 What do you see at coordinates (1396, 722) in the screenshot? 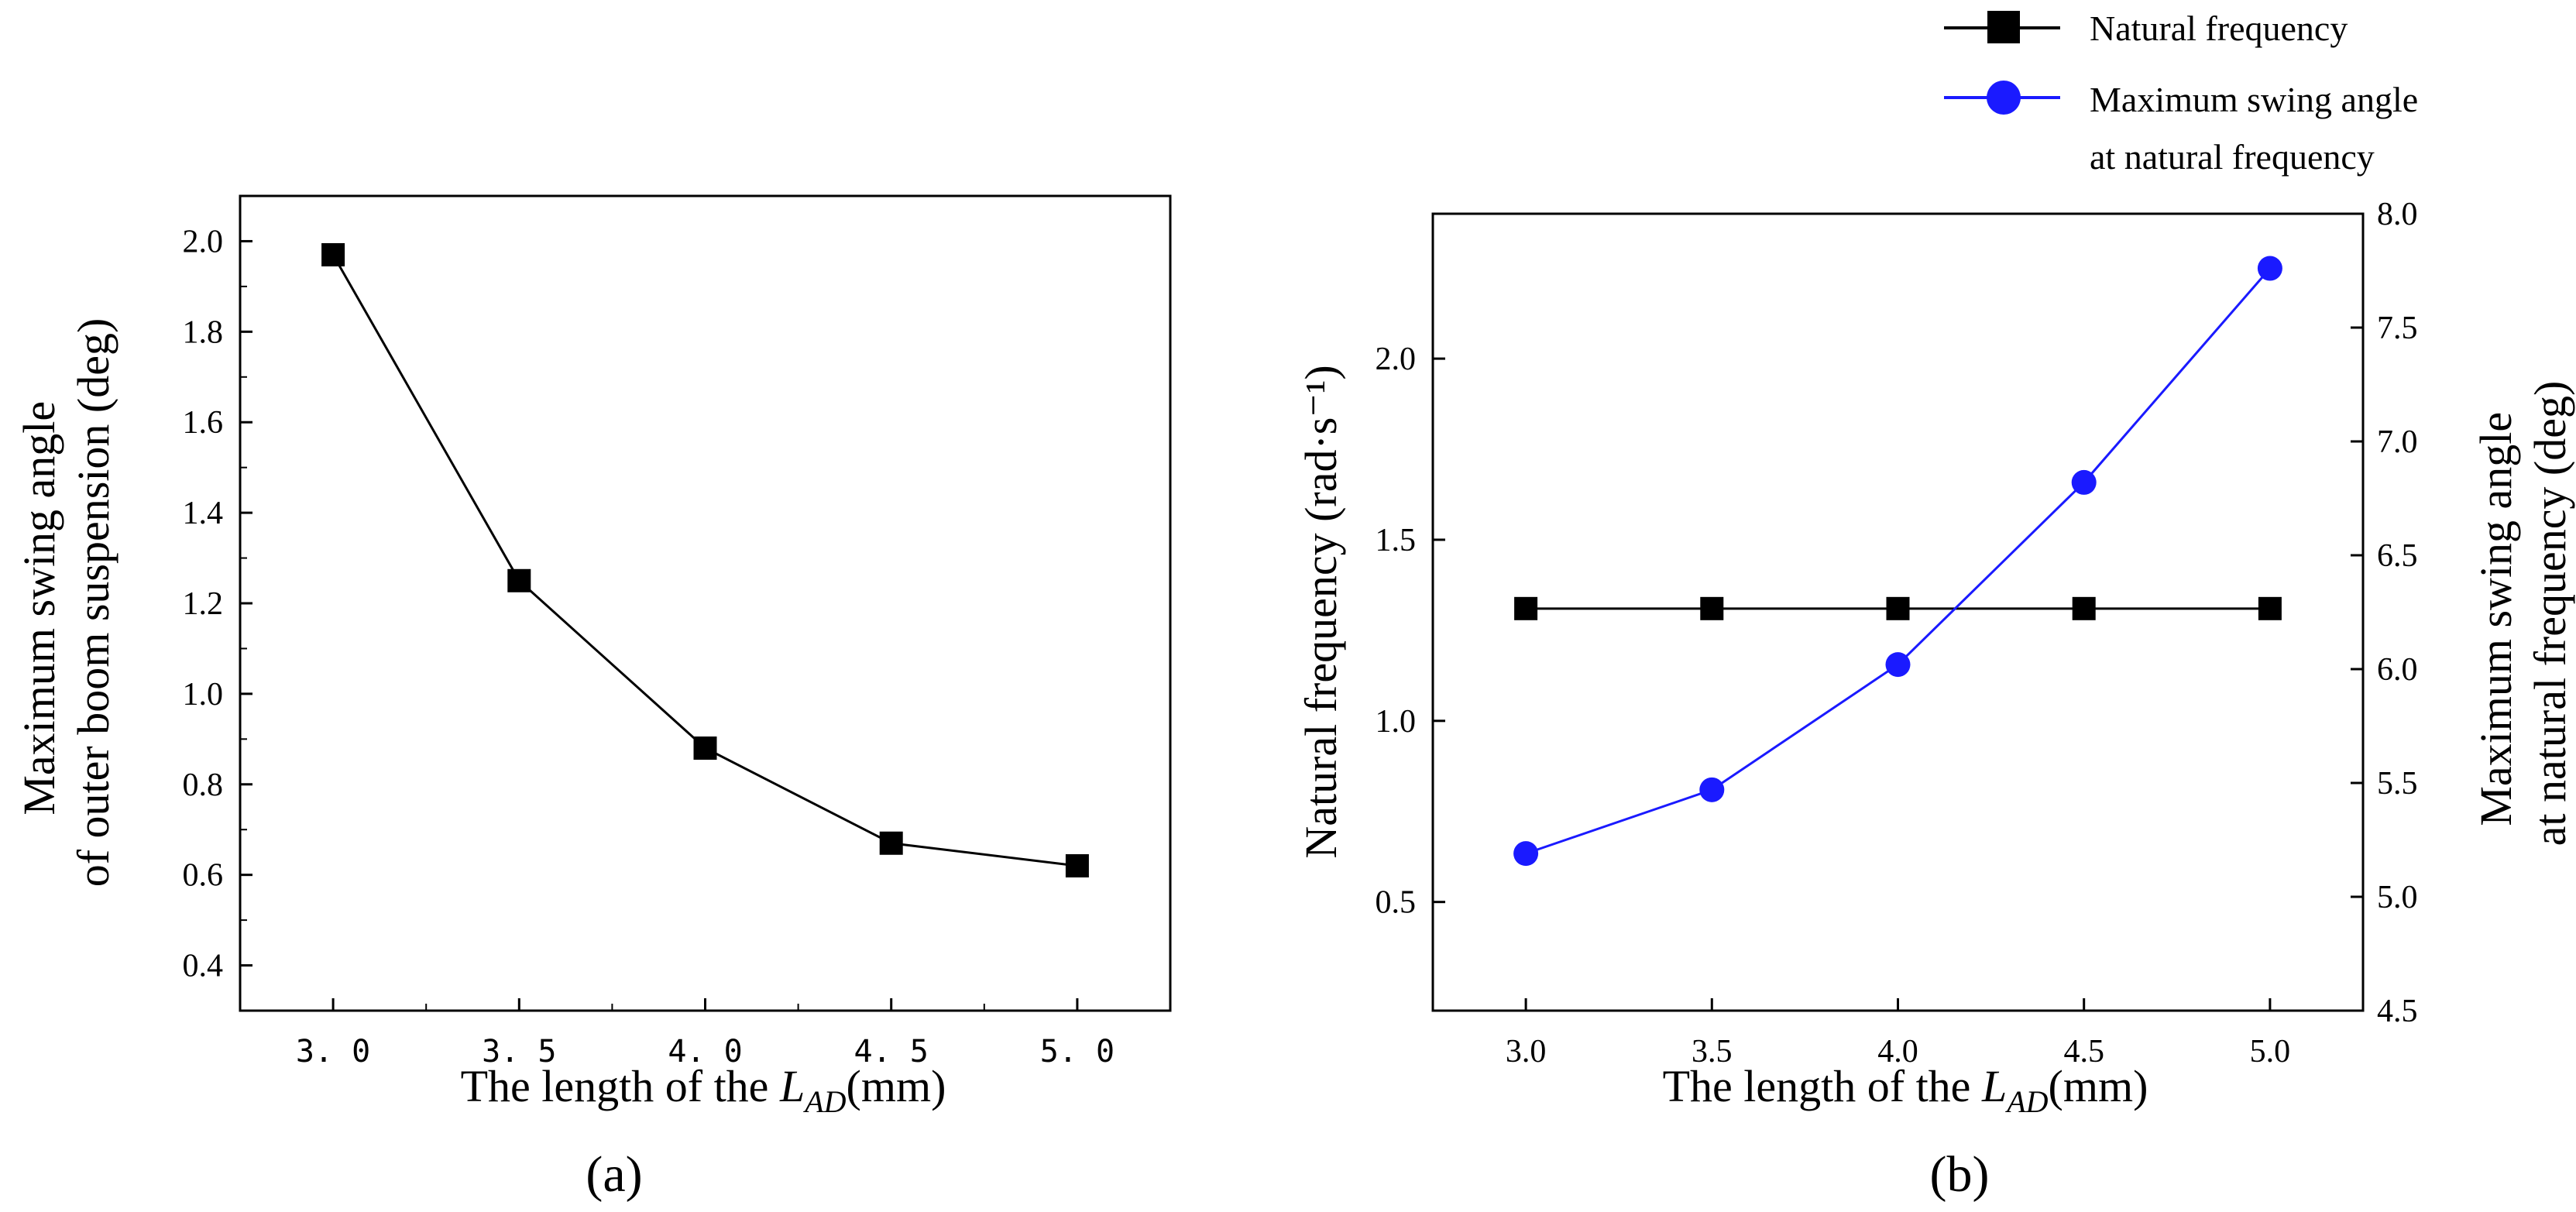
I see `left-y-tick-label: 1.0` at bounding box center [1396, 722].